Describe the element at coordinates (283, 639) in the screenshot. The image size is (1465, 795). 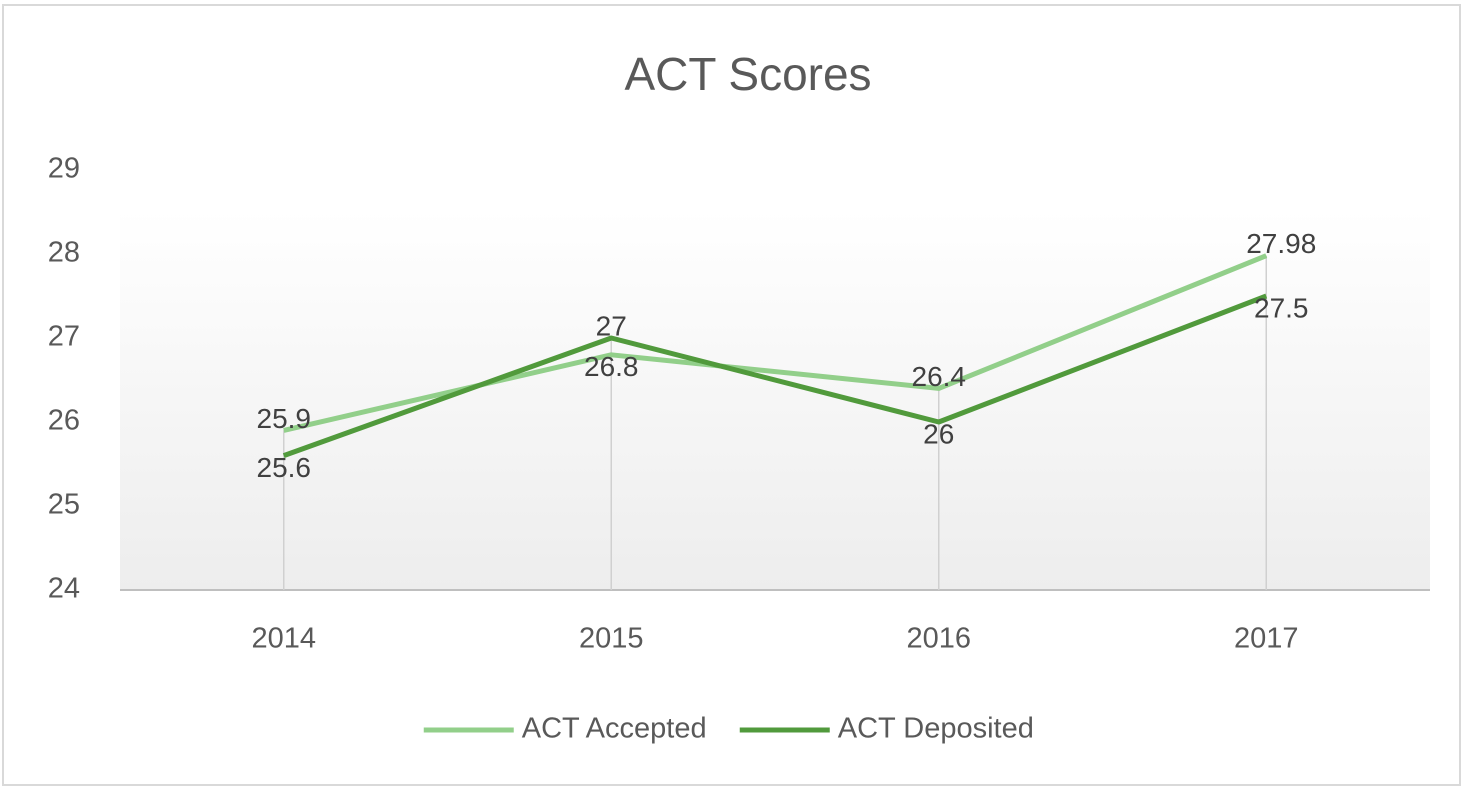
I see `x-tick-label: 2014` at that location.